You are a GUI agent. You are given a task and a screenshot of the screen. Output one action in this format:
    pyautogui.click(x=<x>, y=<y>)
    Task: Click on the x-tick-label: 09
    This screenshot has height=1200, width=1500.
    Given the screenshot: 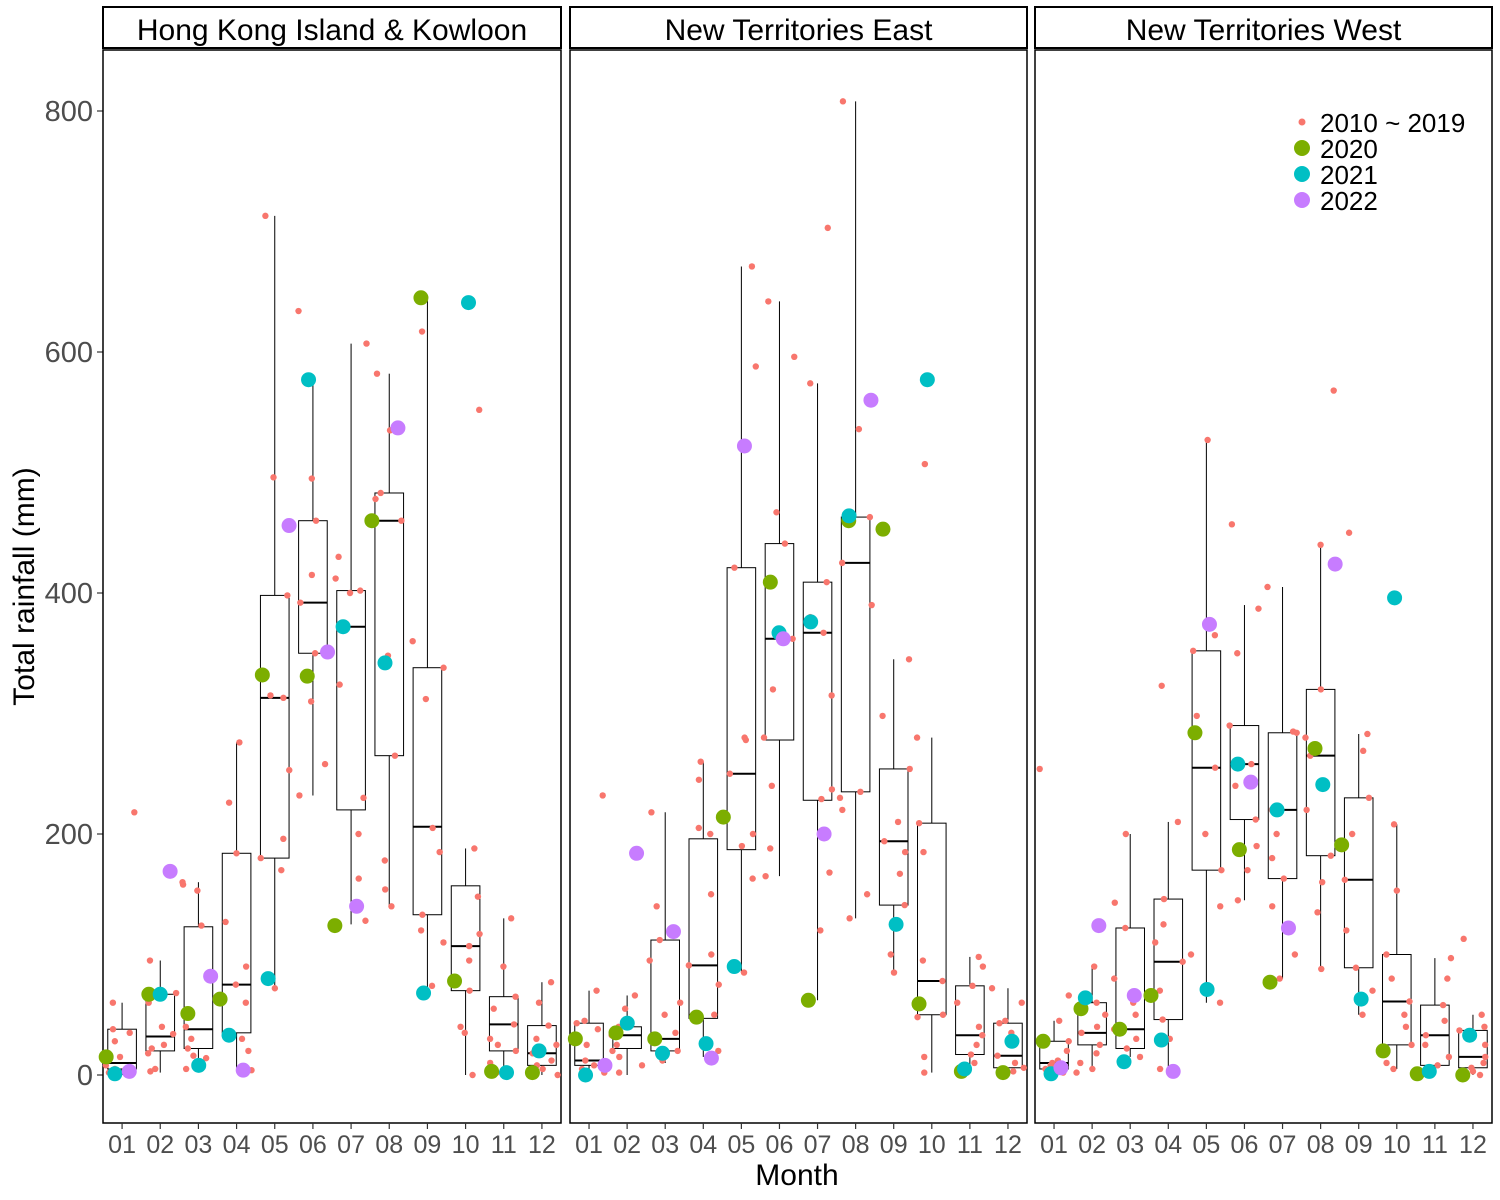 What is the action you would take?
    pyautogui.click(x=1359, y=1145)
    